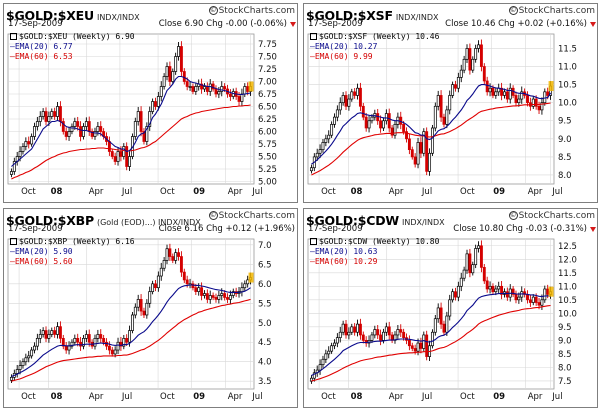 This screenshot has height=411, width=600. What do you see at coordinates (328, 192) in the screenshot?
I see `x-tick-label: Oct` at bounding box center [328, 192].